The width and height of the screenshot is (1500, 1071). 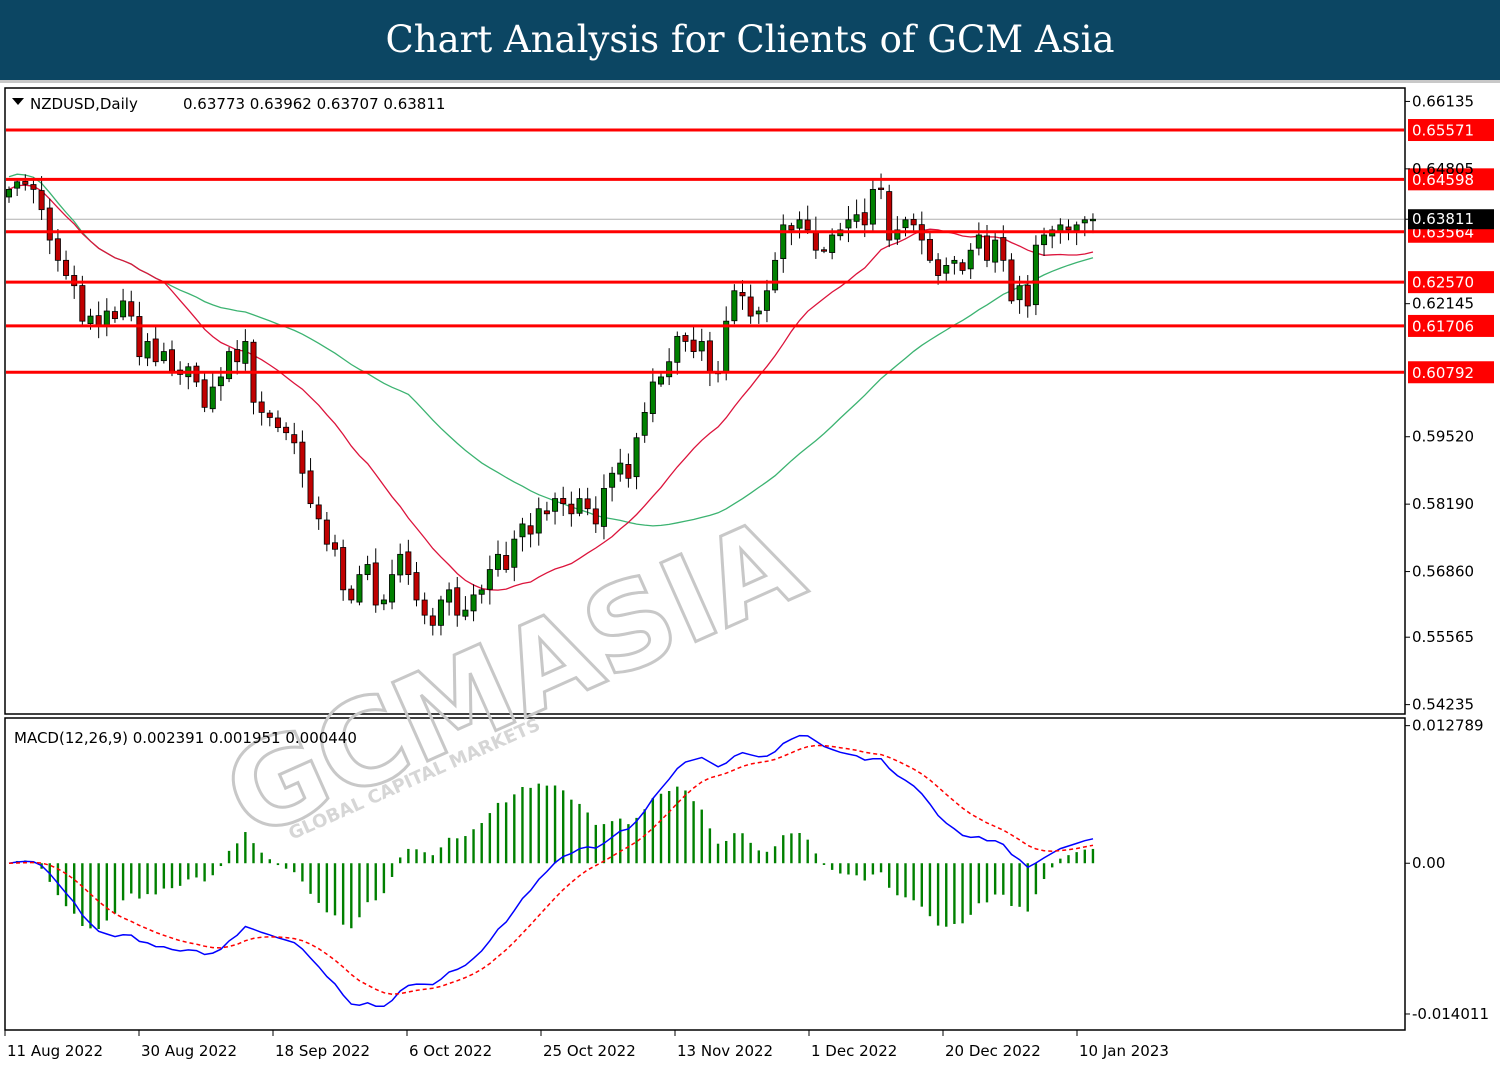 I want to click on macd-tick-label: -0.014011, so click(x=1450, y=1014).